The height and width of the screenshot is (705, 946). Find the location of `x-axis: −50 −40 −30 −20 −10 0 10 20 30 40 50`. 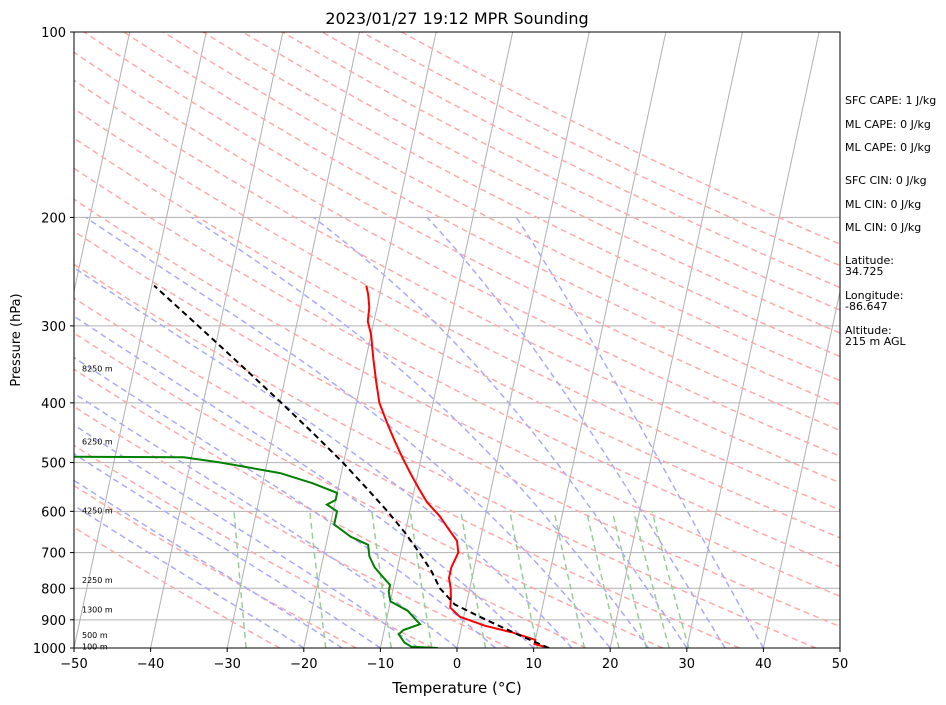

x-axis: −50 −40 −30 −20 −10 0 10 20 30 40 50 is located at coordinates (454, 660).